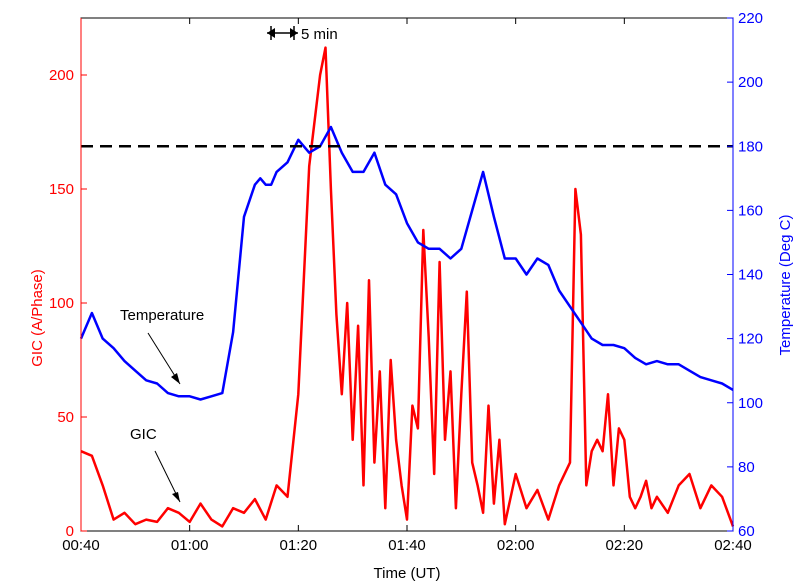 Image resolution: width=793 pixels, height=584 pixels. I want to click on x-tick-label: 00:40, so click(81, 545).